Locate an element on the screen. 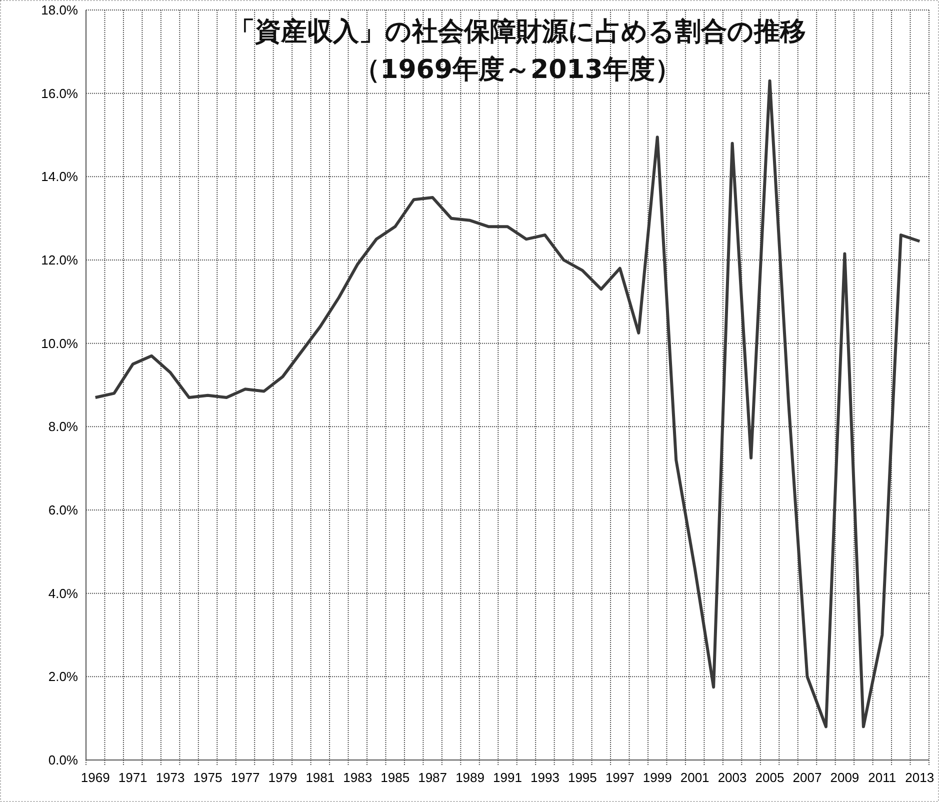 This screenshot has height=802, width=939. x-tick-label: 2011 is located at coordinates (882, 777).